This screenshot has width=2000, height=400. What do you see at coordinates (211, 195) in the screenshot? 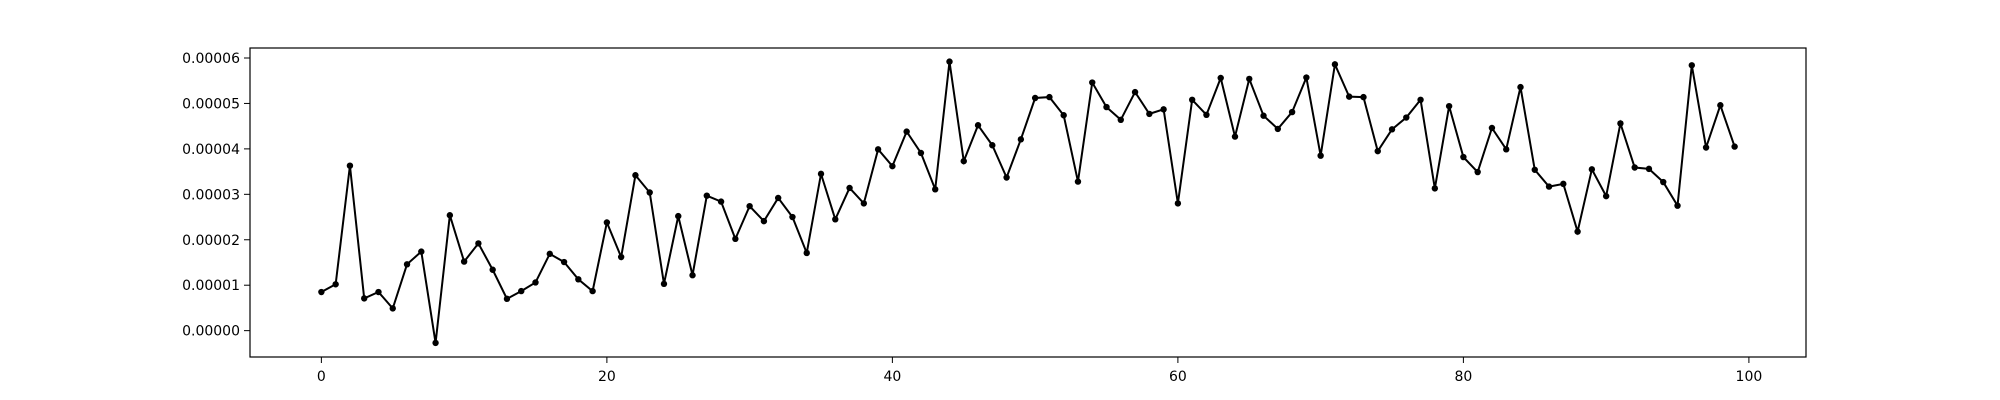
I see `y-tick-label: 0.00003` at bounding box center [211, 195].